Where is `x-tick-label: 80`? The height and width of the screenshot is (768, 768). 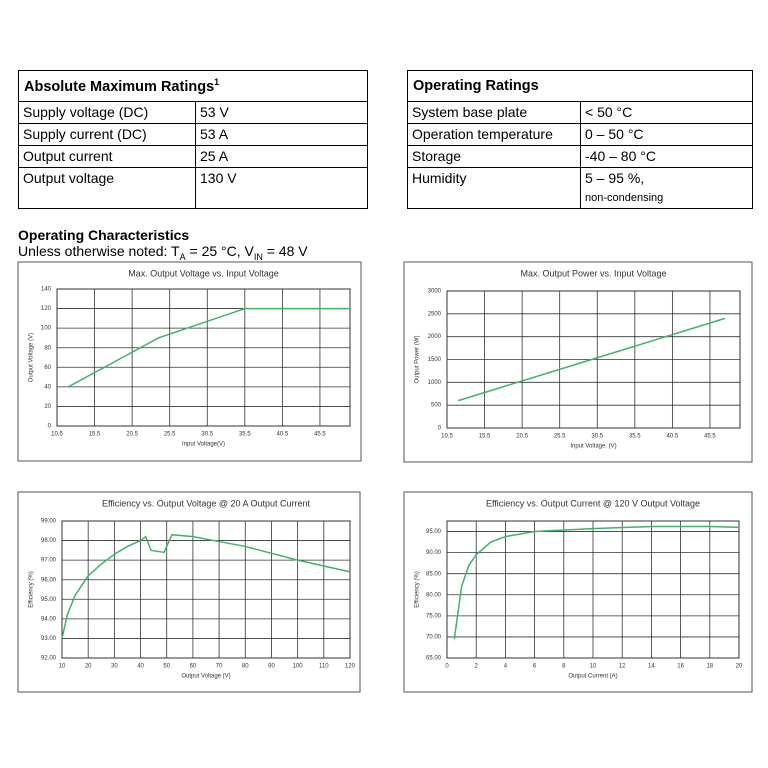 x-tick-label: 80 is located at coordinates (245, 667).